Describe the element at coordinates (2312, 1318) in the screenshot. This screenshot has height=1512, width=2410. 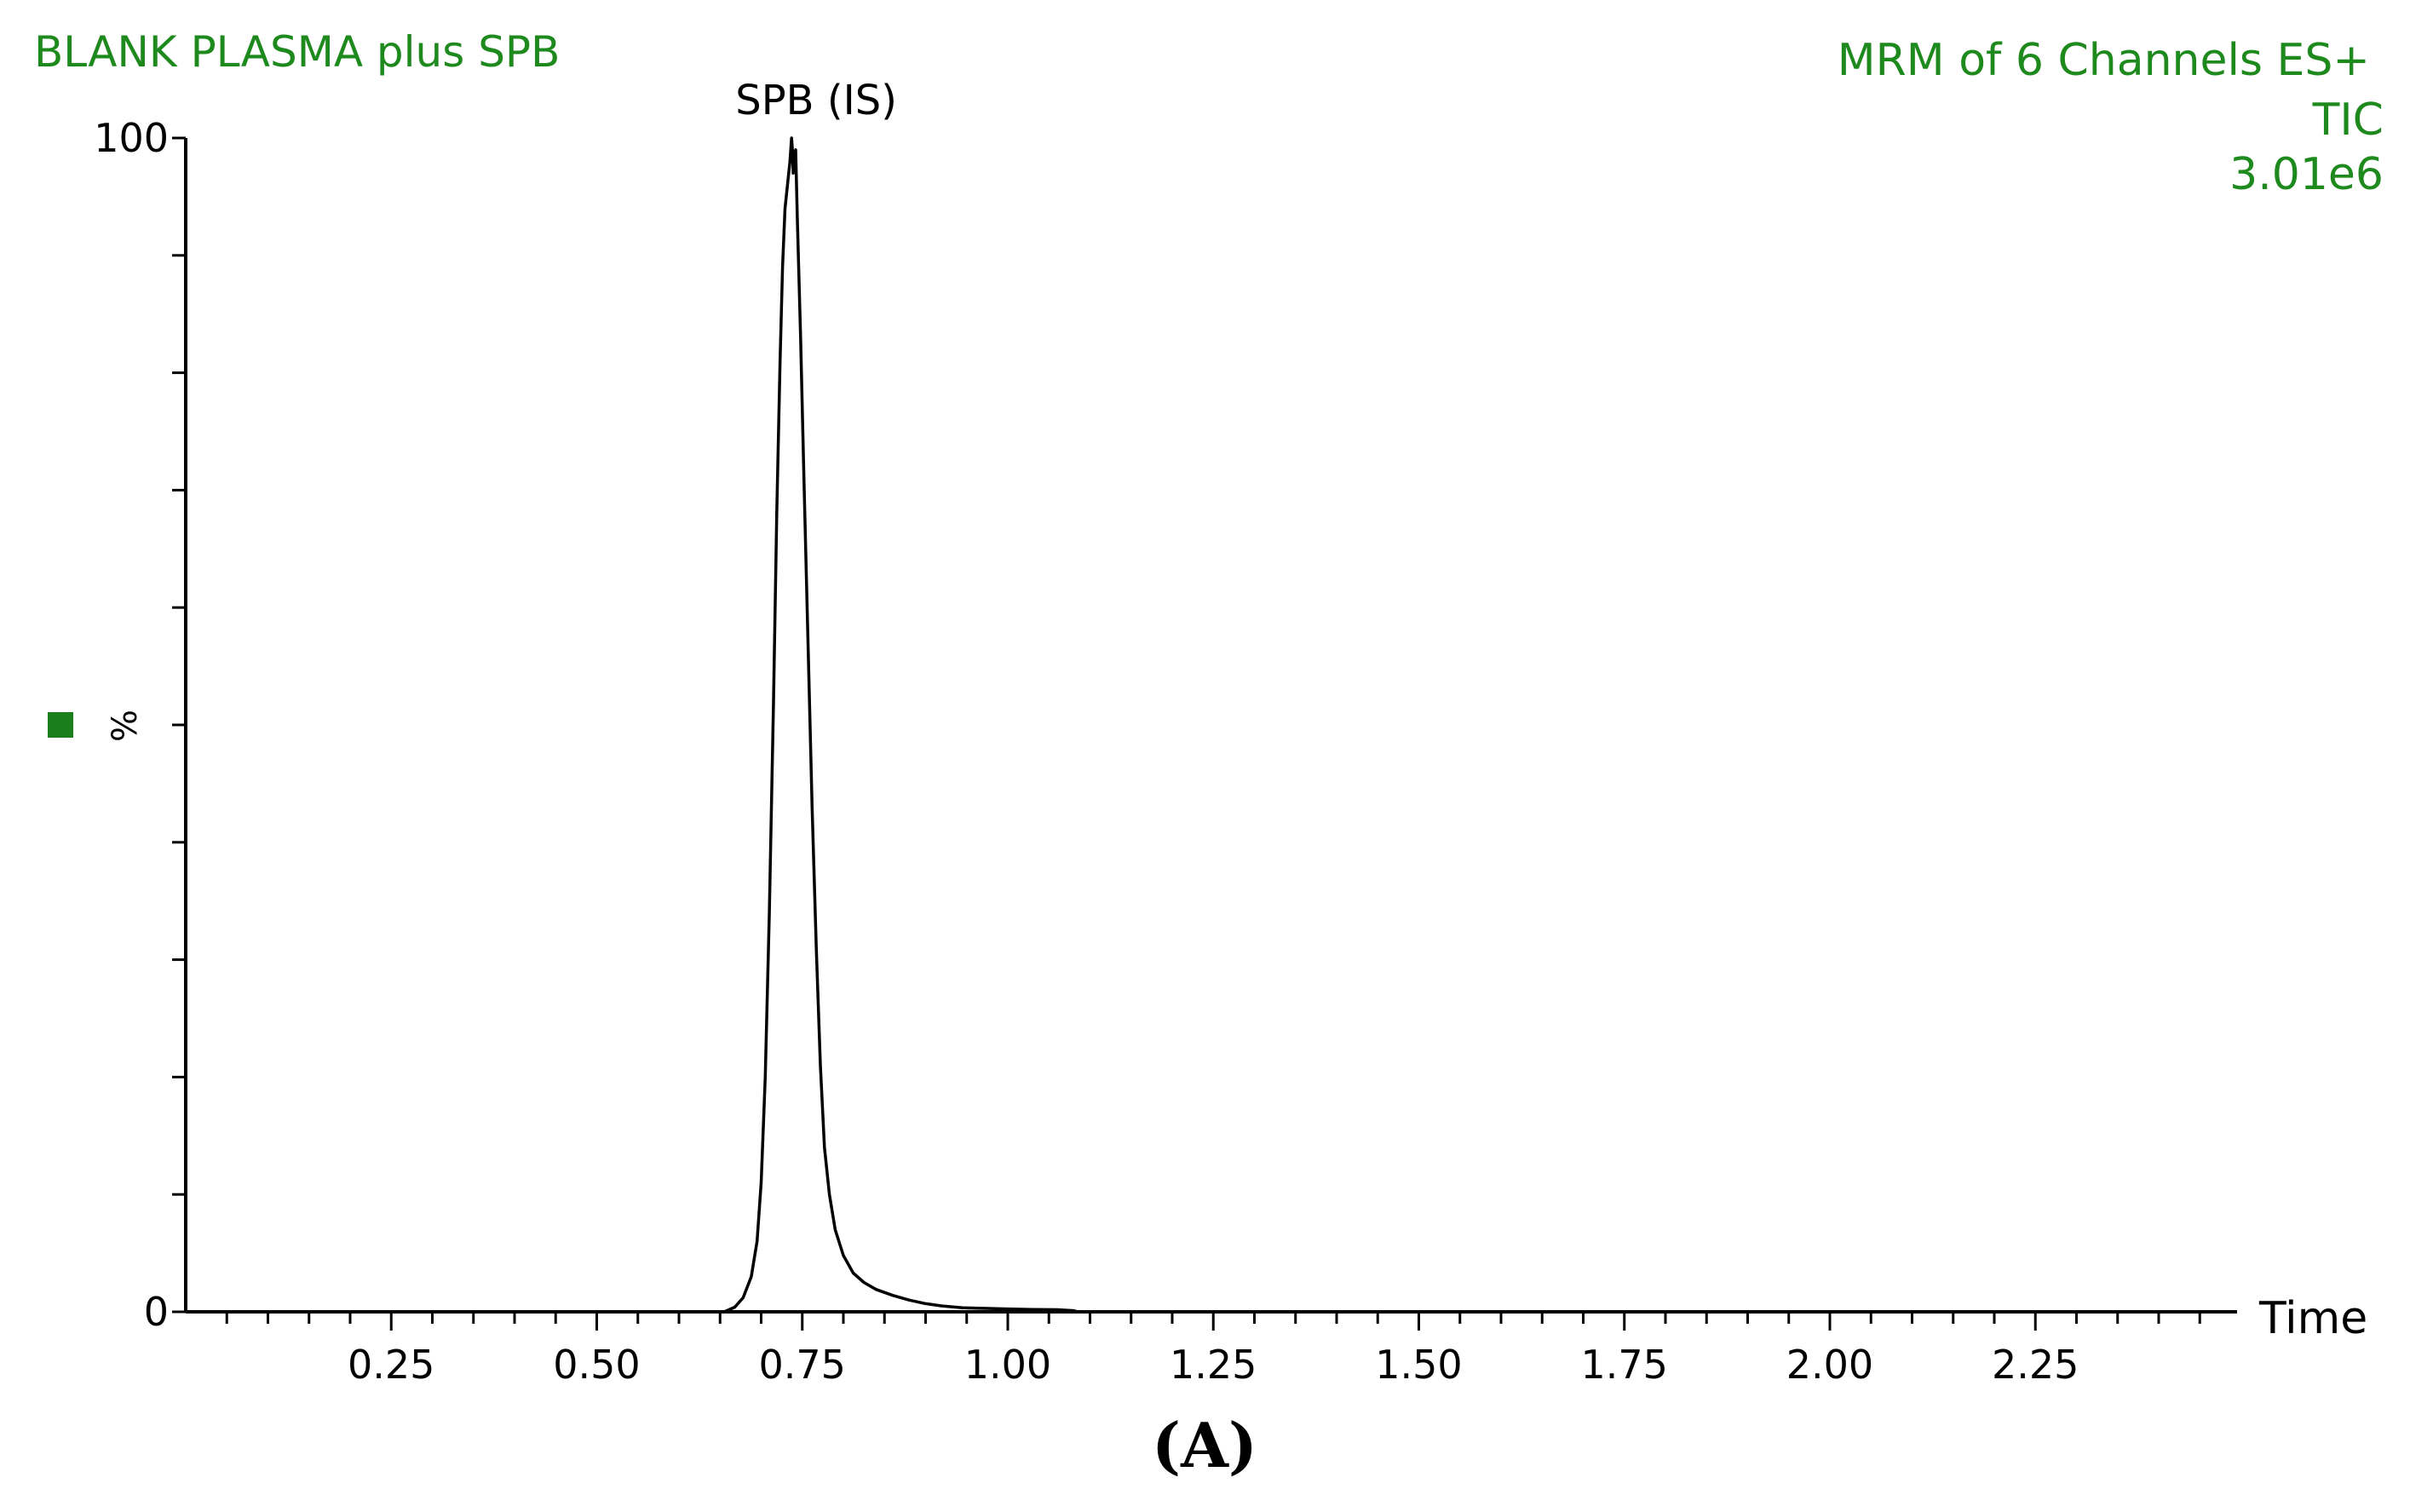
I see `x-axis-label: Time` at that location.